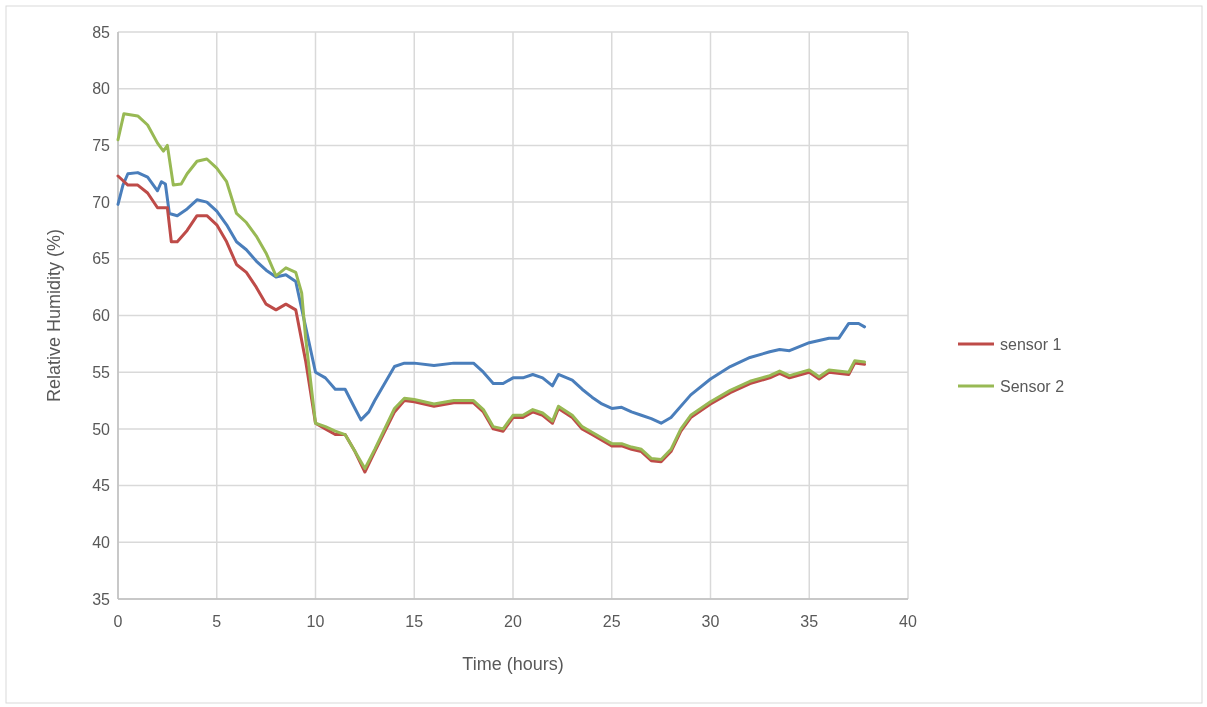 The width and height of the screenshot is (1207, 707). What do you see at coordinates (101, 259) in the screenshot?
I see `y-tick-label: 65` at bounding box center [101, 259].